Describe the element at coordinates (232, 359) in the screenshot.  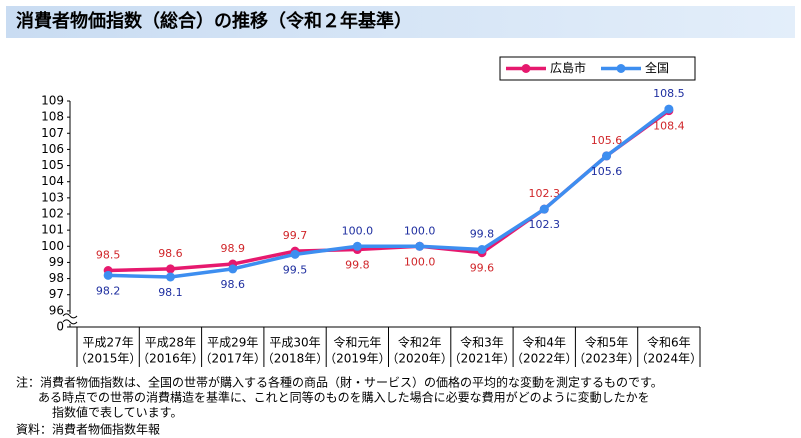
I see `x-tick-sublabel: （2017年）` at that location.